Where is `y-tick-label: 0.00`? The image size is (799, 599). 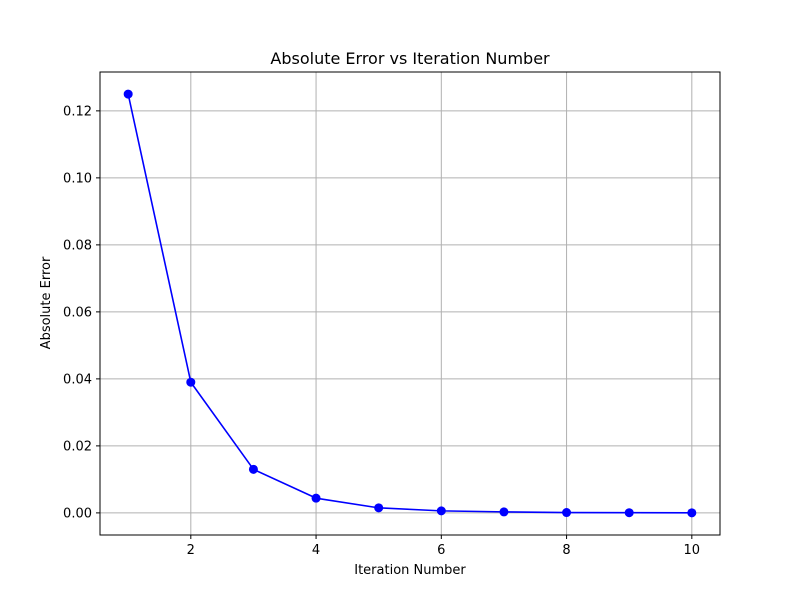 y-tick-label: 0.00 is located at coordinates (77, 513).